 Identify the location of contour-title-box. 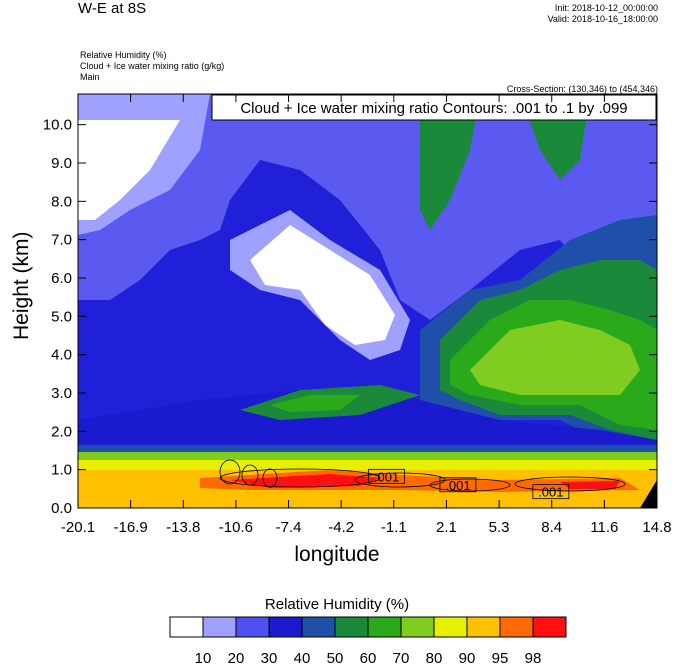
(434, 107).